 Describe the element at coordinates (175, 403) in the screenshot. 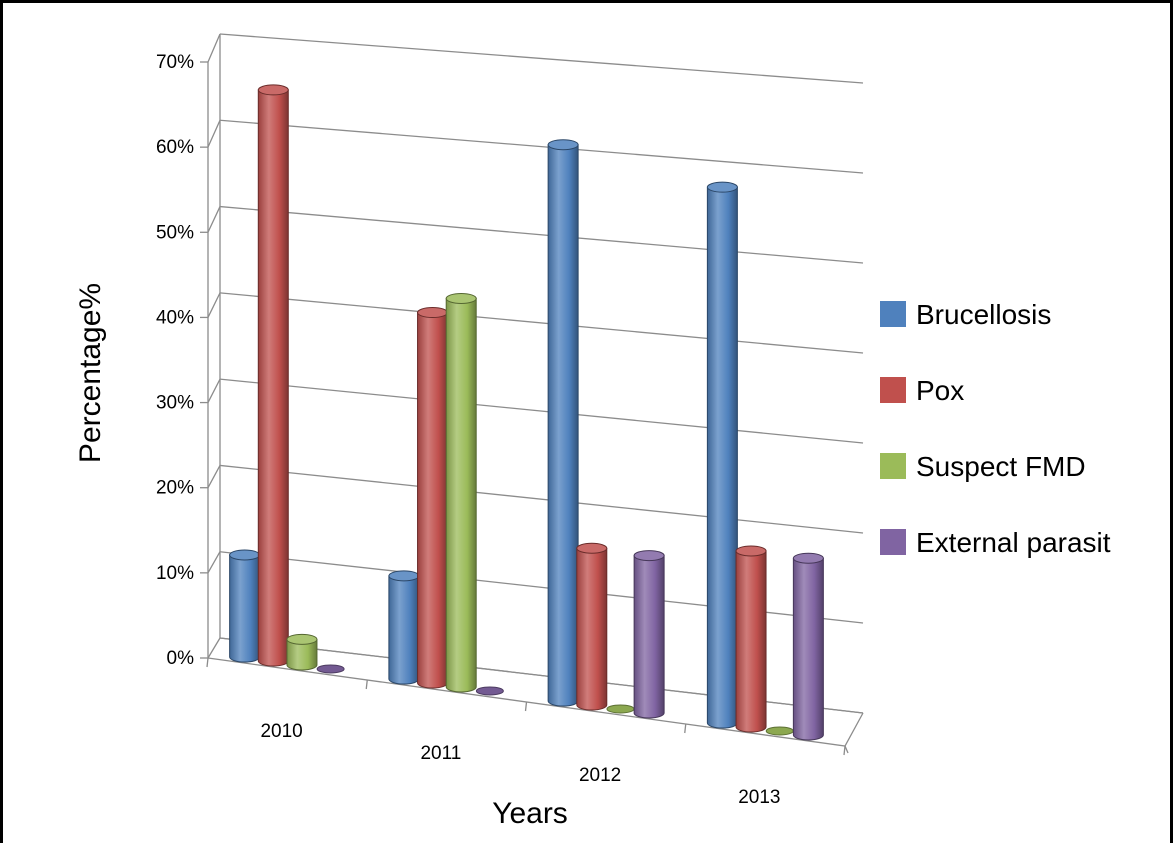

I see `y-tick-label: 30%` at that location.